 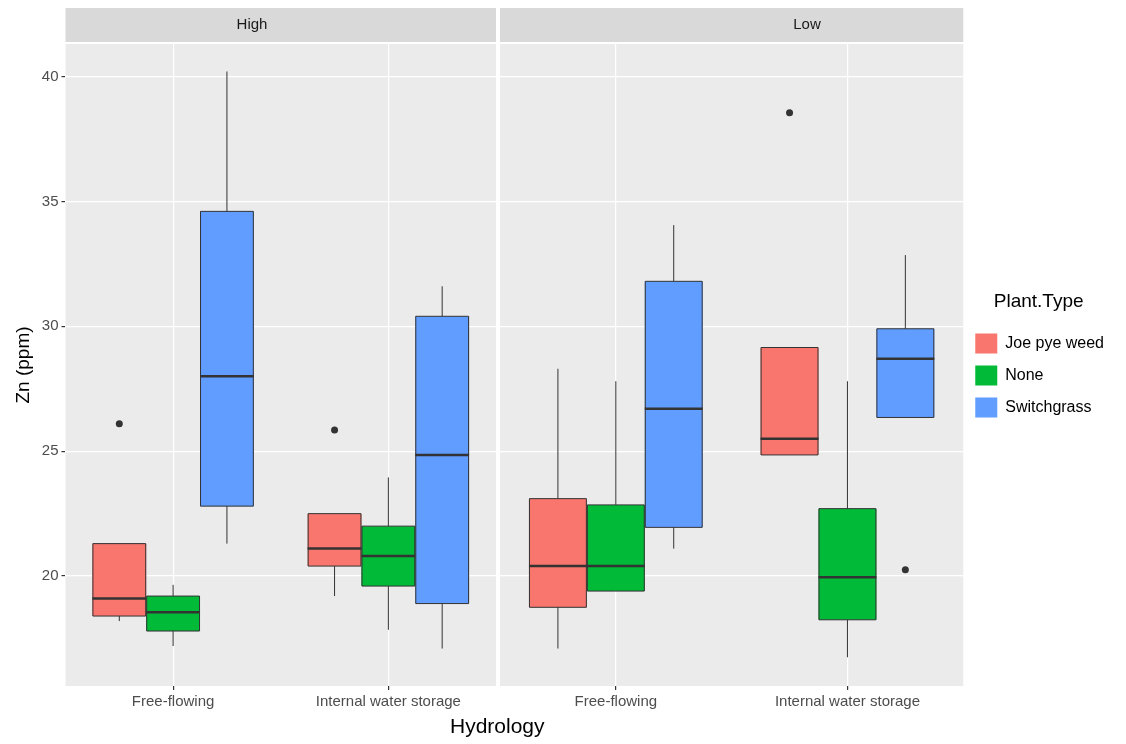 I want to click on y-tick-label: 20, so click(x=50, y=575).